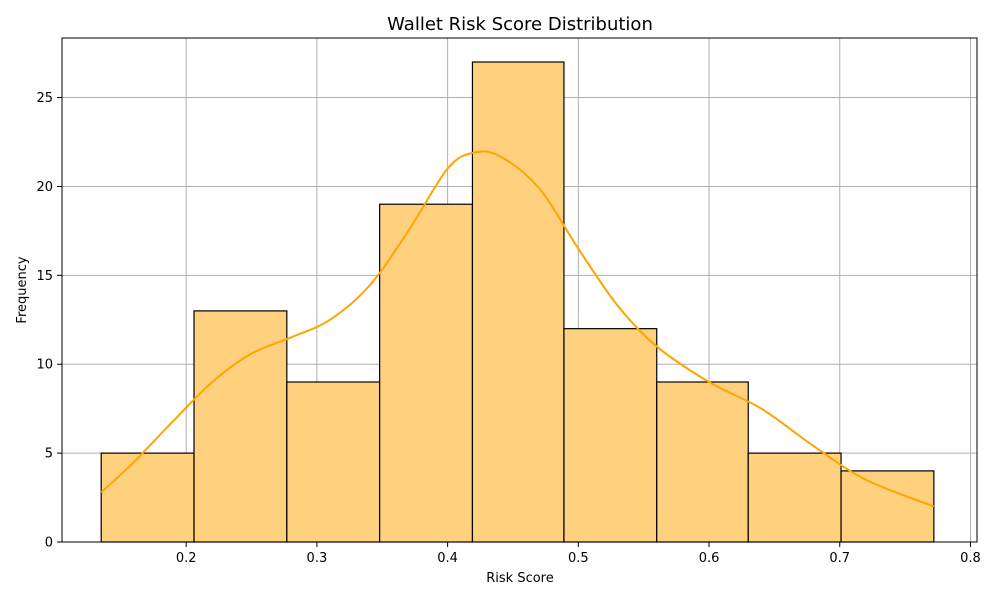 This screenshot has height=600, width=1000. Describe the element at coordinates (22, 289) in the screenshot. I see `y-axis-label: Frequency` at that location.